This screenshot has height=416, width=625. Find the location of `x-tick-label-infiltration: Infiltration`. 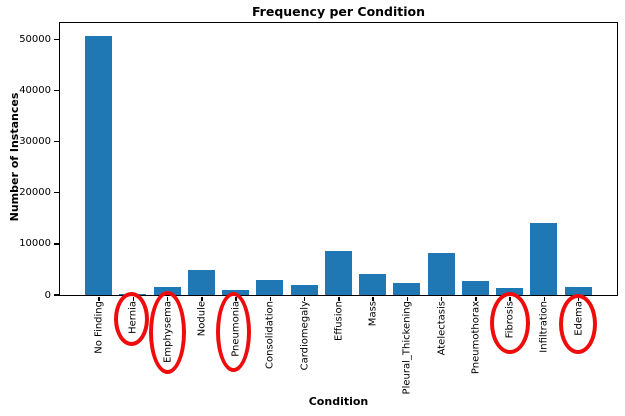

x-tick-label-infiltration: Infiltration is located at coordinates (544, 327).